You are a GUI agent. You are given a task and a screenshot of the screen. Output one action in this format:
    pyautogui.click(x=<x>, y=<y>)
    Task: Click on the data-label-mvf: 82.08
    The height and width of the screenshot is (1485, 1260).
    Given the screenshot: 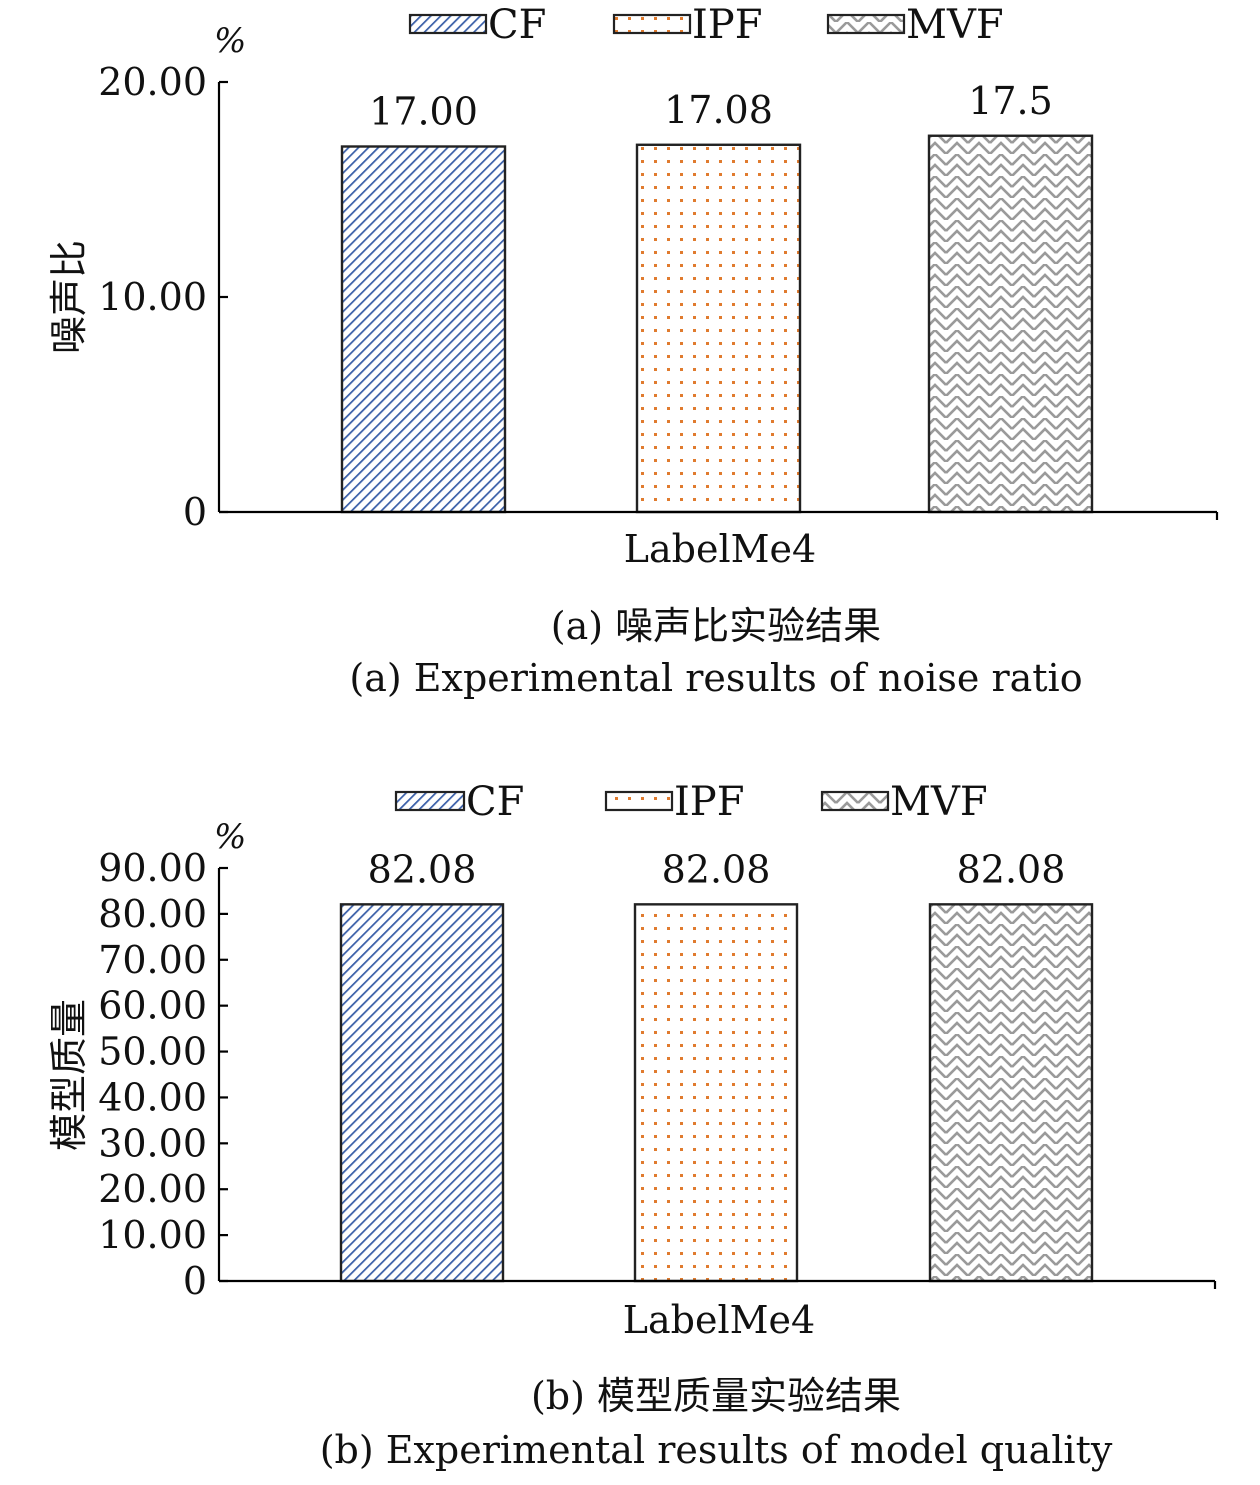 What is the action you would take?
    pyautogui.click(x=1011, y=869)
    